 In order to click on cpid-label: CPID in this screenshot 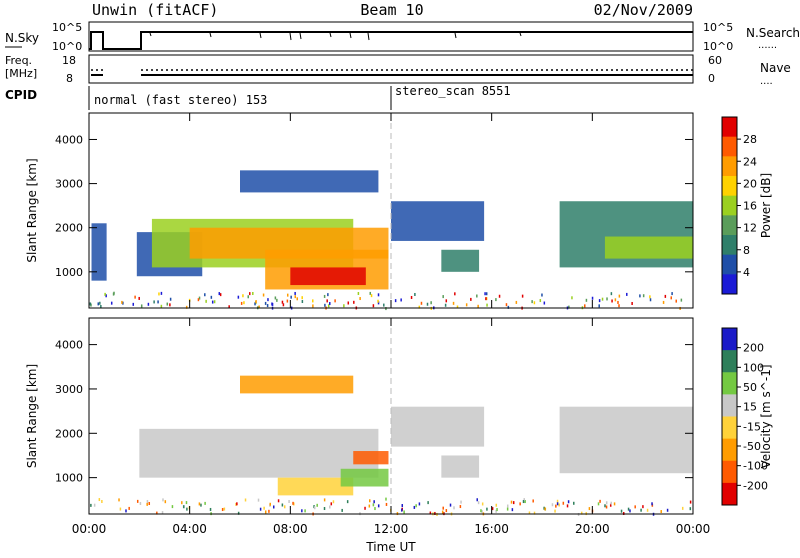, I will do `click(21, 95)`.